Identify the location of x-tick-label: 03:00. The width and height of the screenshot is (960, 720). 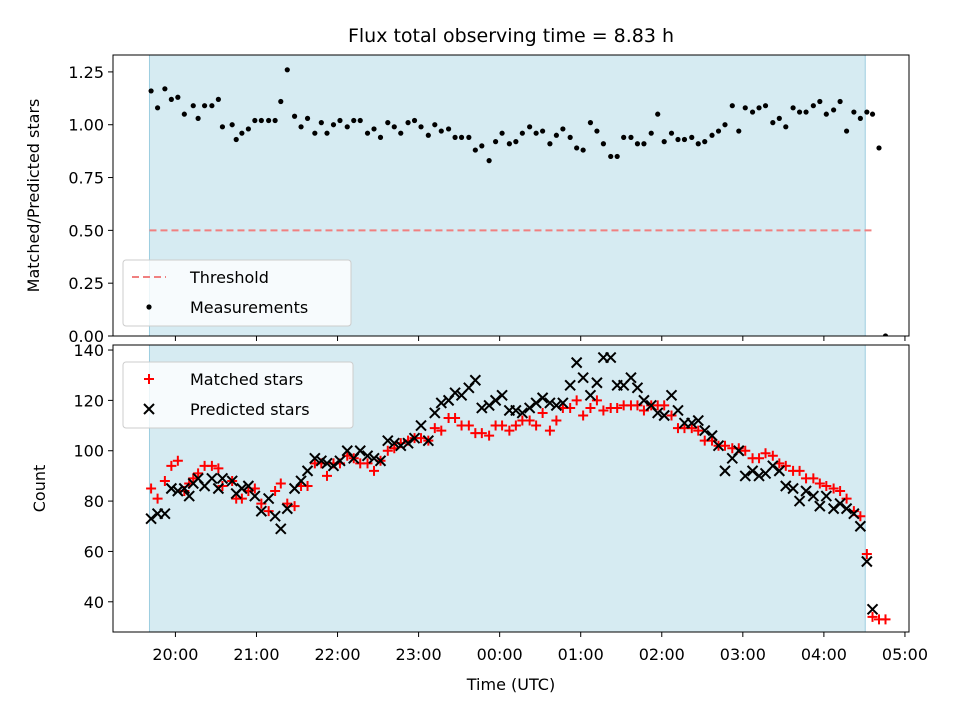
(743, 654).